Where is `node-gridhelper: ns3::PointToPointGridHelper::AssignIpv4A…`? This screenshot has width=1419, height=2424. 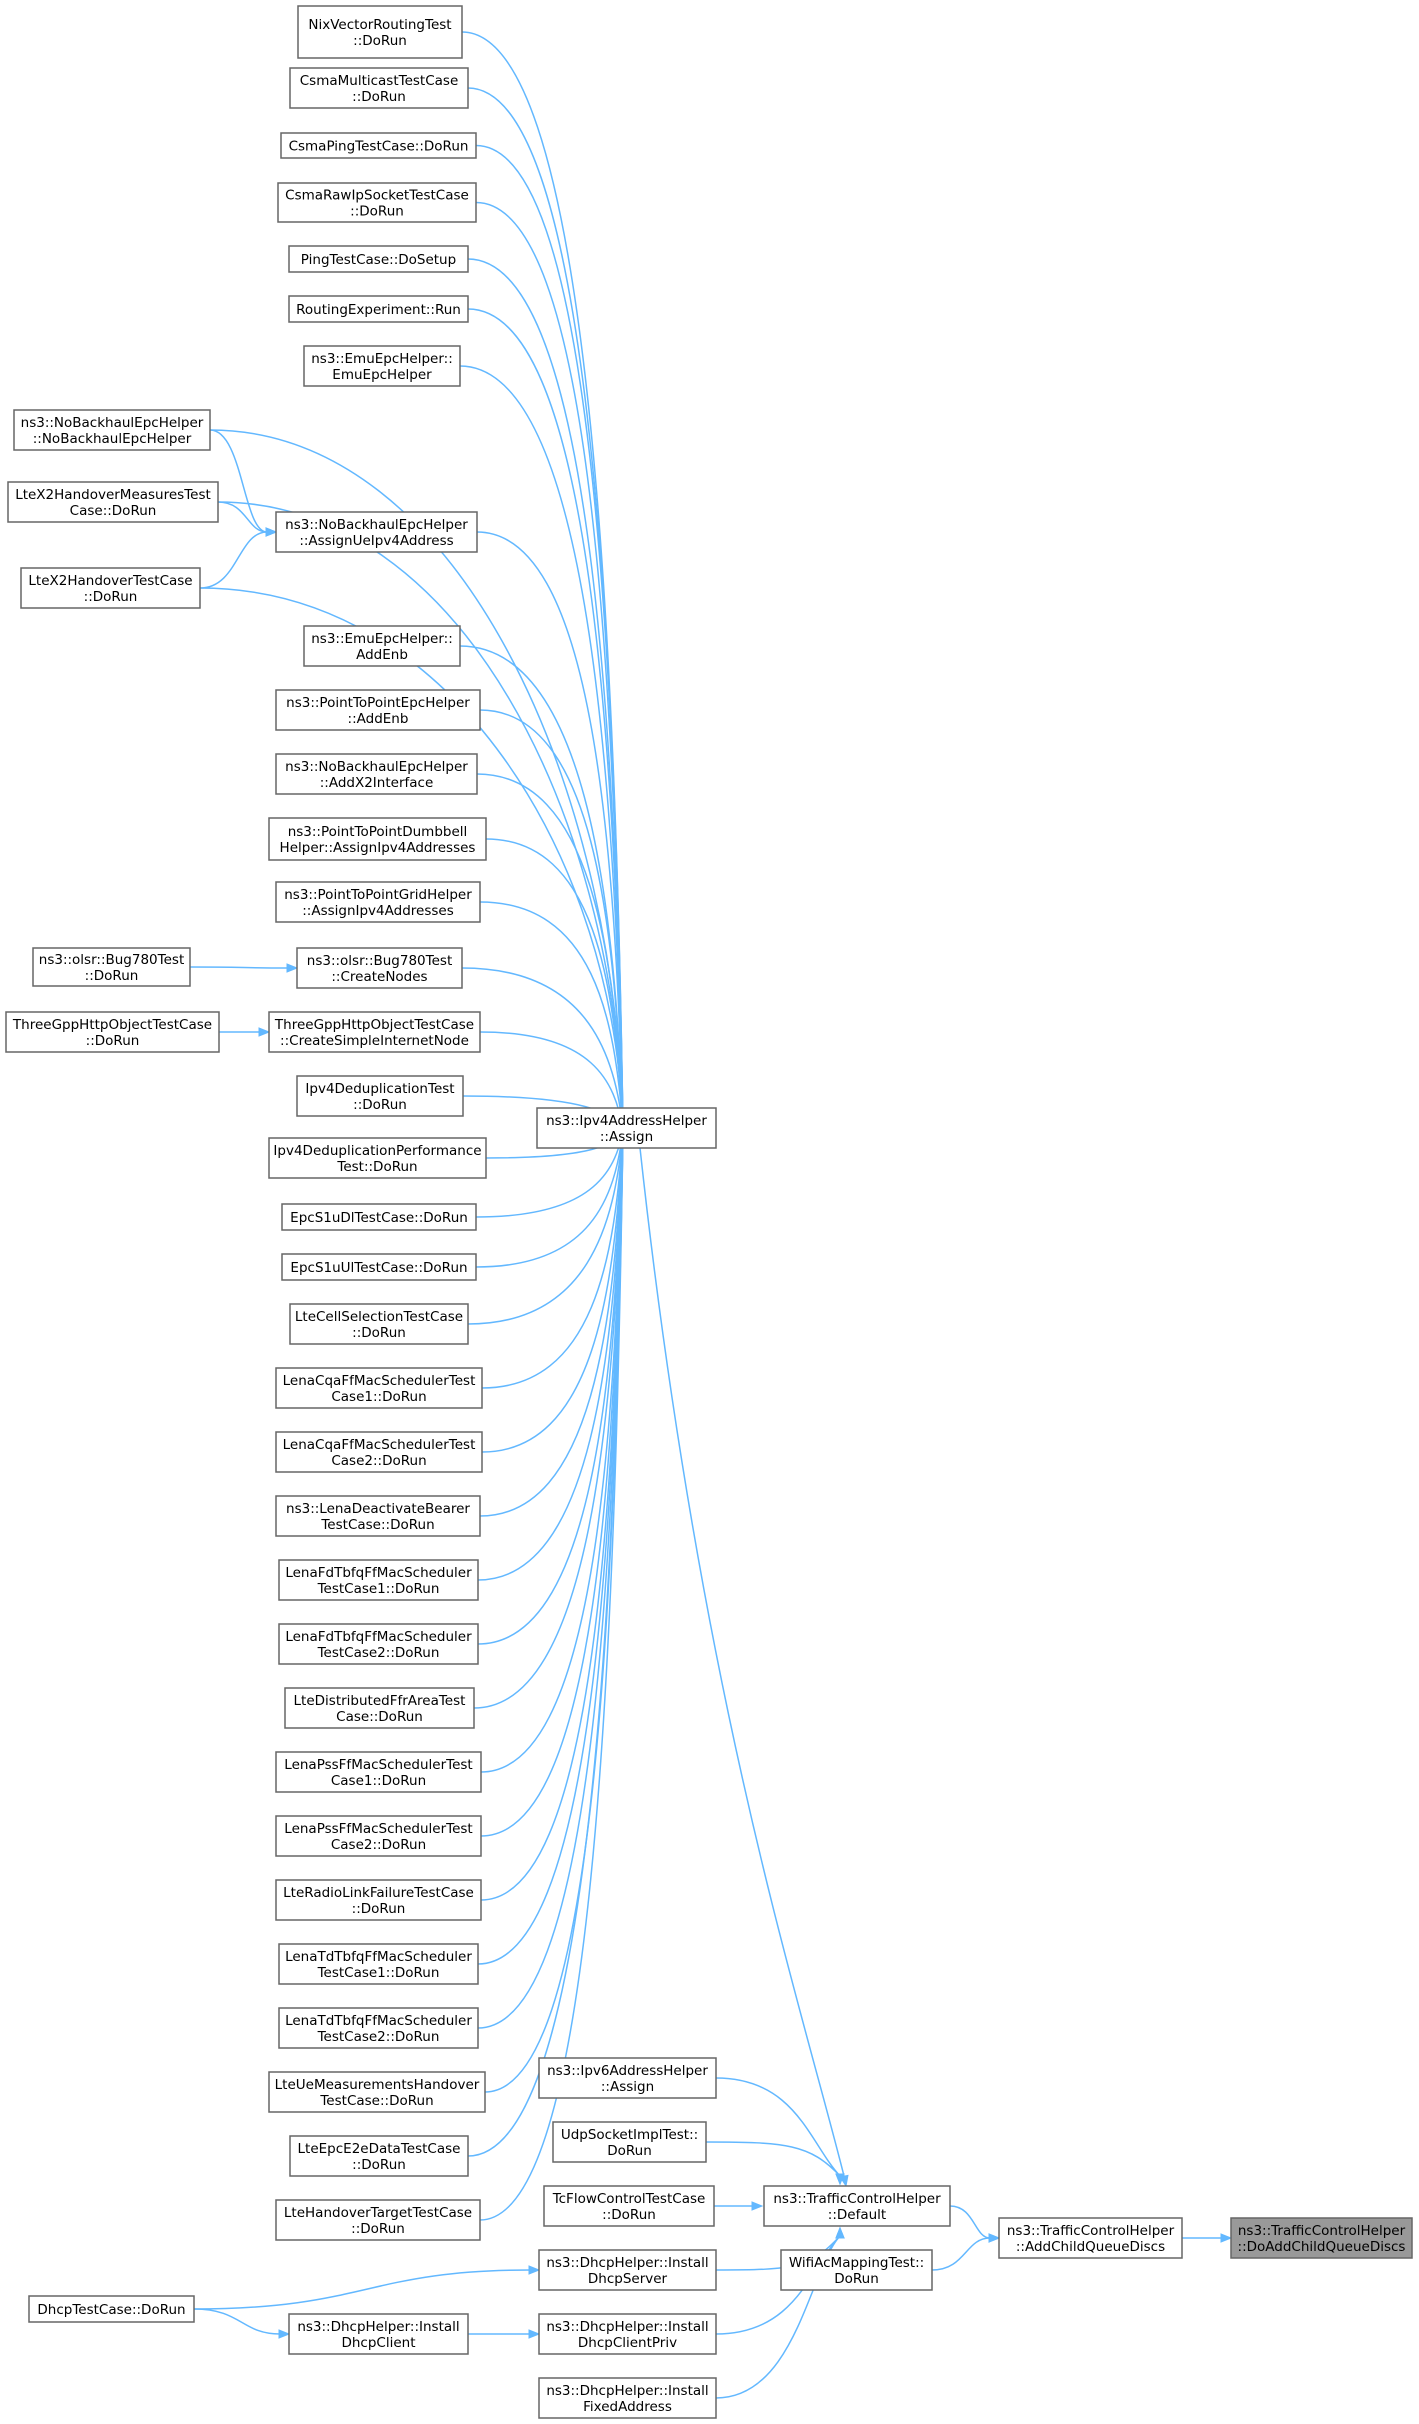 node-gridhelper: ns3::PointToPointGridHelper::AssignIpv4A… is located at coordinates (378, 902).